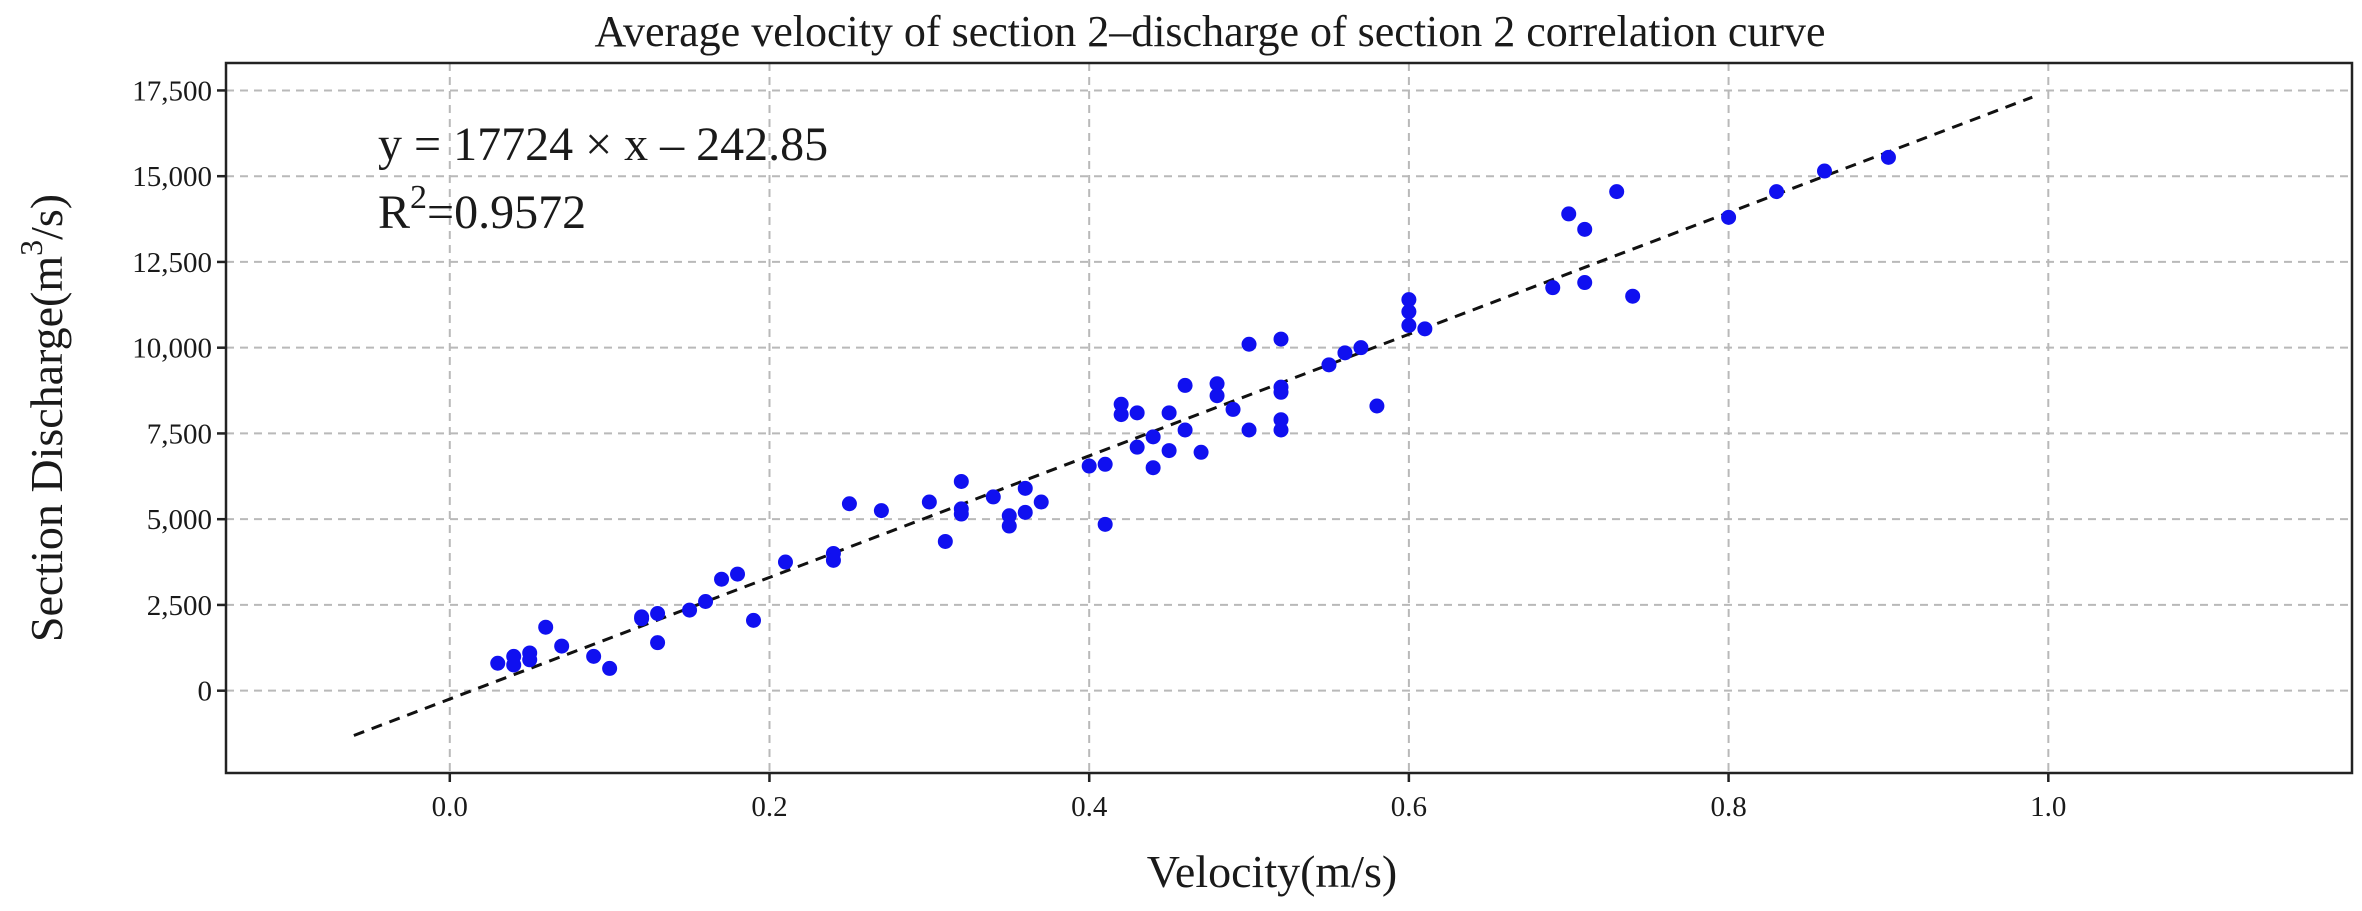  I want to click on y-axis-label-main: Section Discharge(m, so click(46, 449).